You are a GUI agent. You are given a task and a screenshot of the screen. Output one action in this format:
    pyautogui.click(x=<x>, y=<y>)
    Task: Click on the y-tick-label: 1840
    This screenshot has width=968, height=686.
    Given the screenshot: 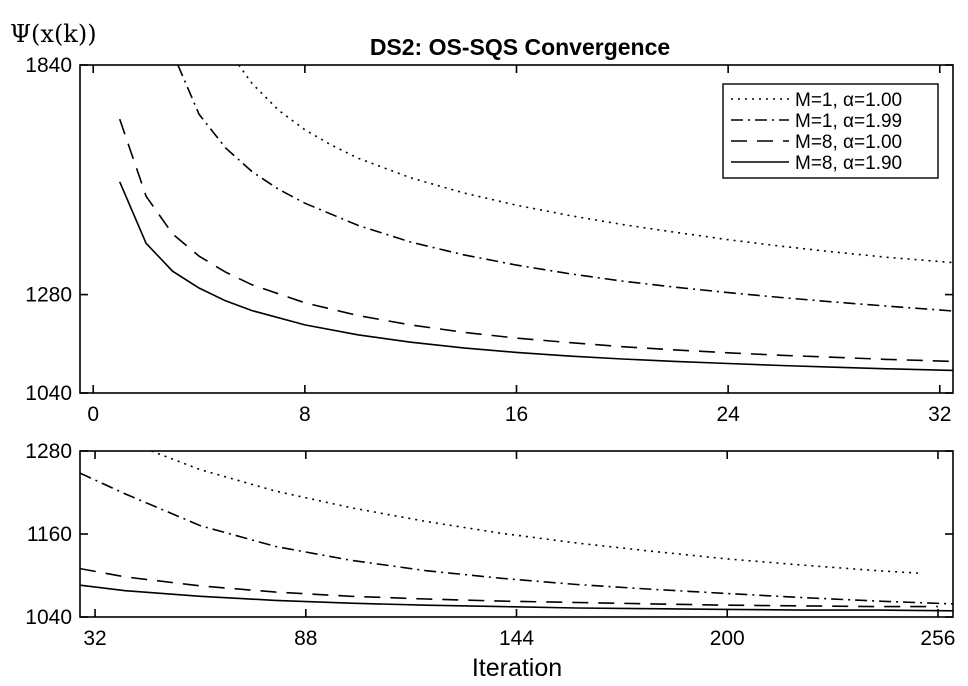 What is the action you would take?
    pyautogui.click(x=48, y=65)
    